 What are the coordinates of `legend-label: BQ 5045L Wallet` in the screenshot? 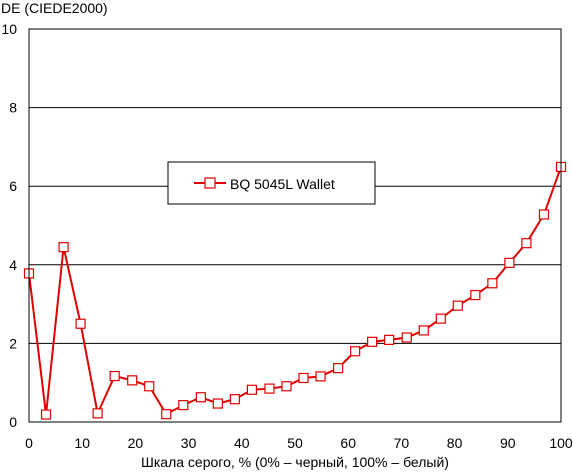 It's located at (282, 184).